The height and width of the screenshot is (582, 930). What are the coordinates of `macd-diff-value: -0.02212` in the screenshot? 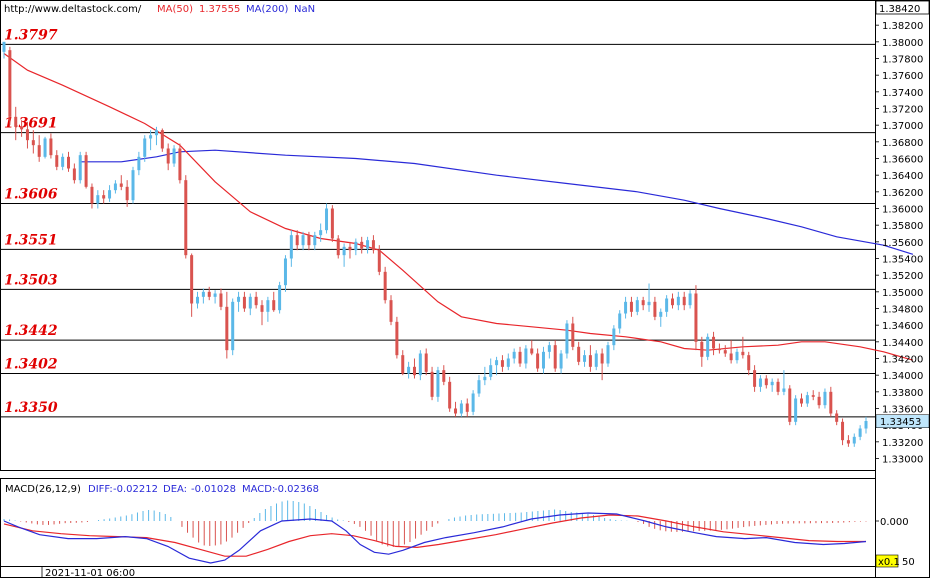 It's located at (135, 489).